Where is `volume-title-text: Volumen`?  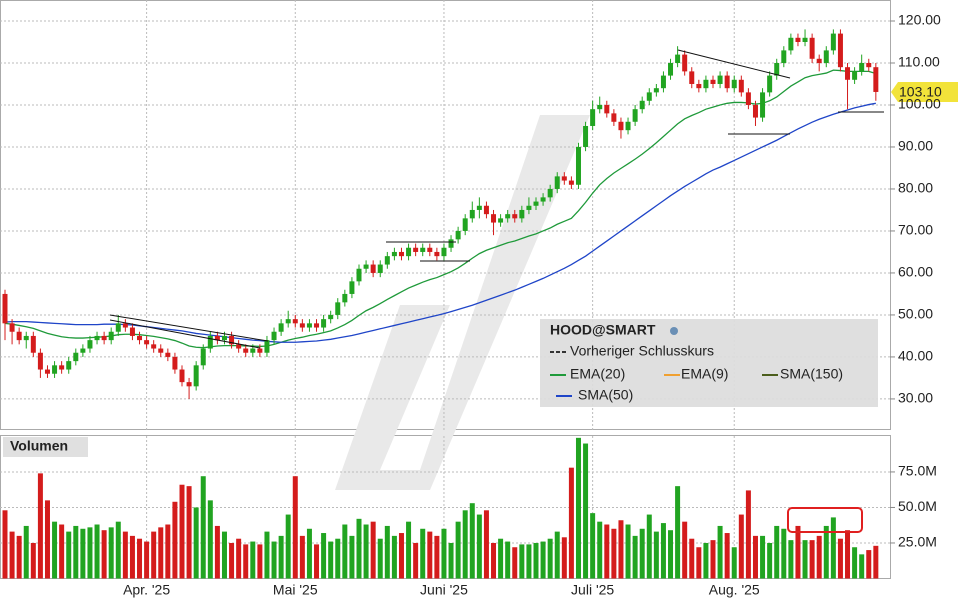
volume-title-text: Volumen is located at coordinates (39, 446).